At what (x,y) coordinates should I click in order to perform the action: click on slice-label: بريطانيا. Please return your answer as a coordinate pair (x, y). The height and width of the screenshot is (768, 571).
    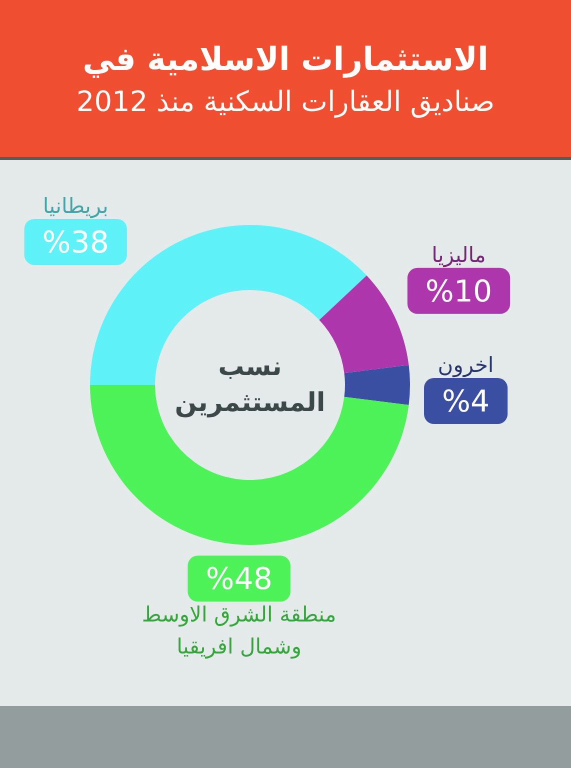
    Looking at the image, I should click on (75, 206).